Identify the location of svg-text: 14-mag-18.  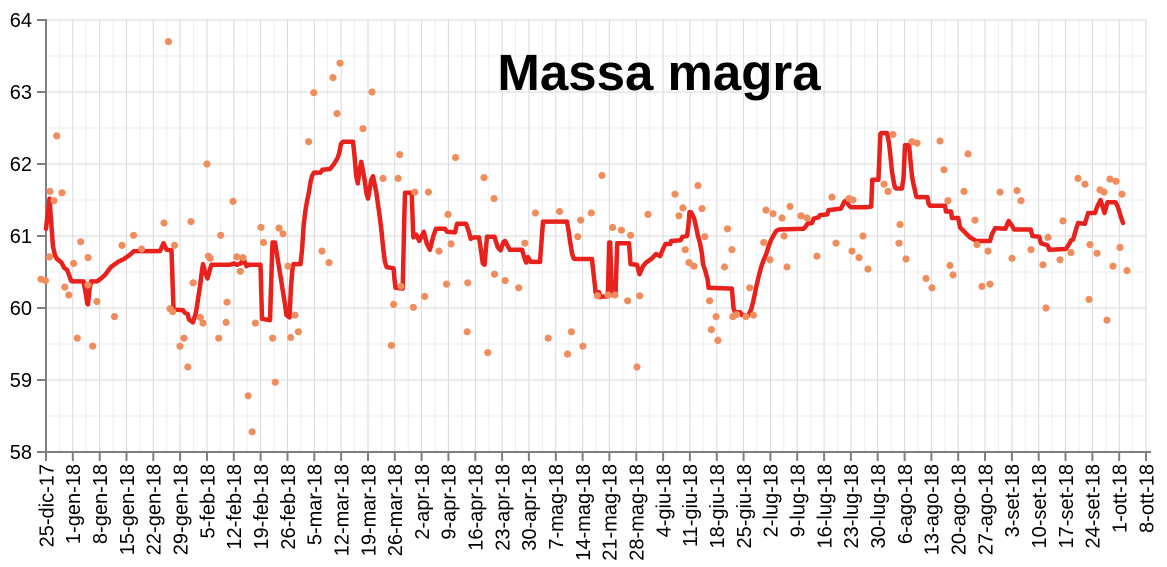
(584, 512).